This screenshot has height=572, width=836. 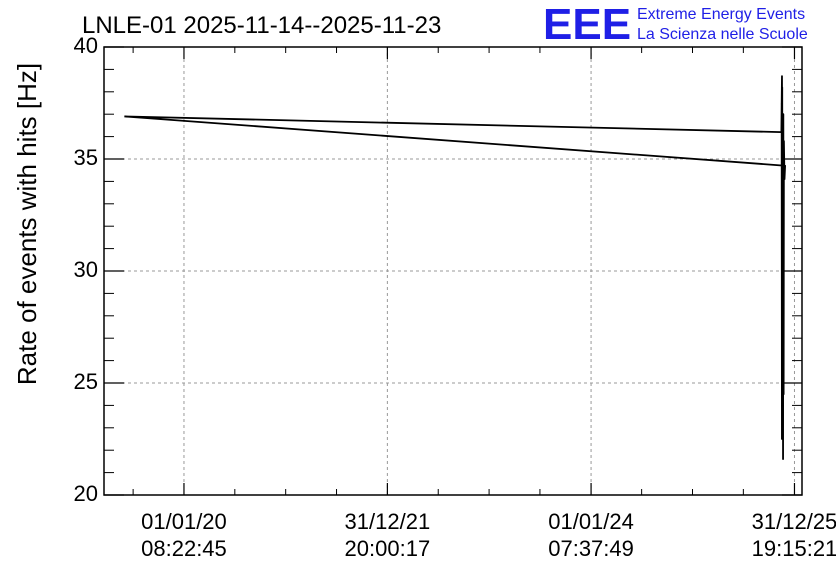 I want to click on x-tick-label-date: 01/01/24, so click(x=591, y=521).